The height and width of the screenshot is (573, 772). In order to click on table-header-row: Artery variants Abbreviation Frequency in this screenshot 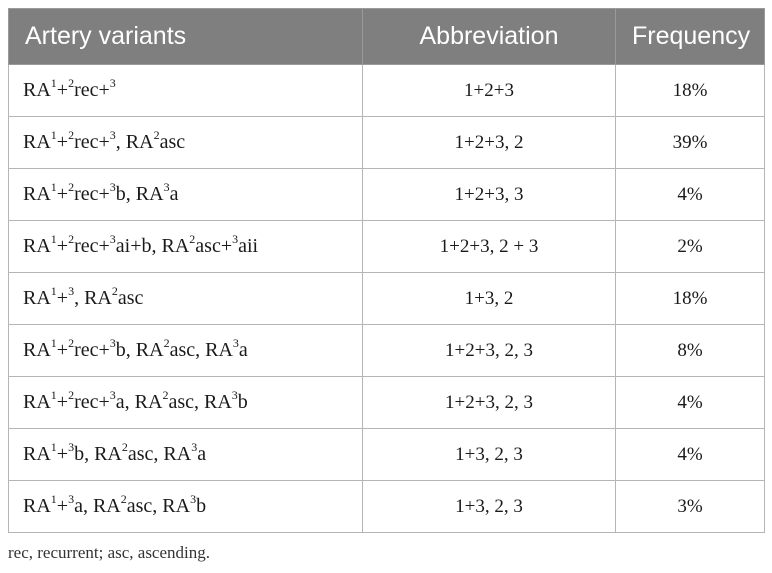, I will do `click(386, 36)`.